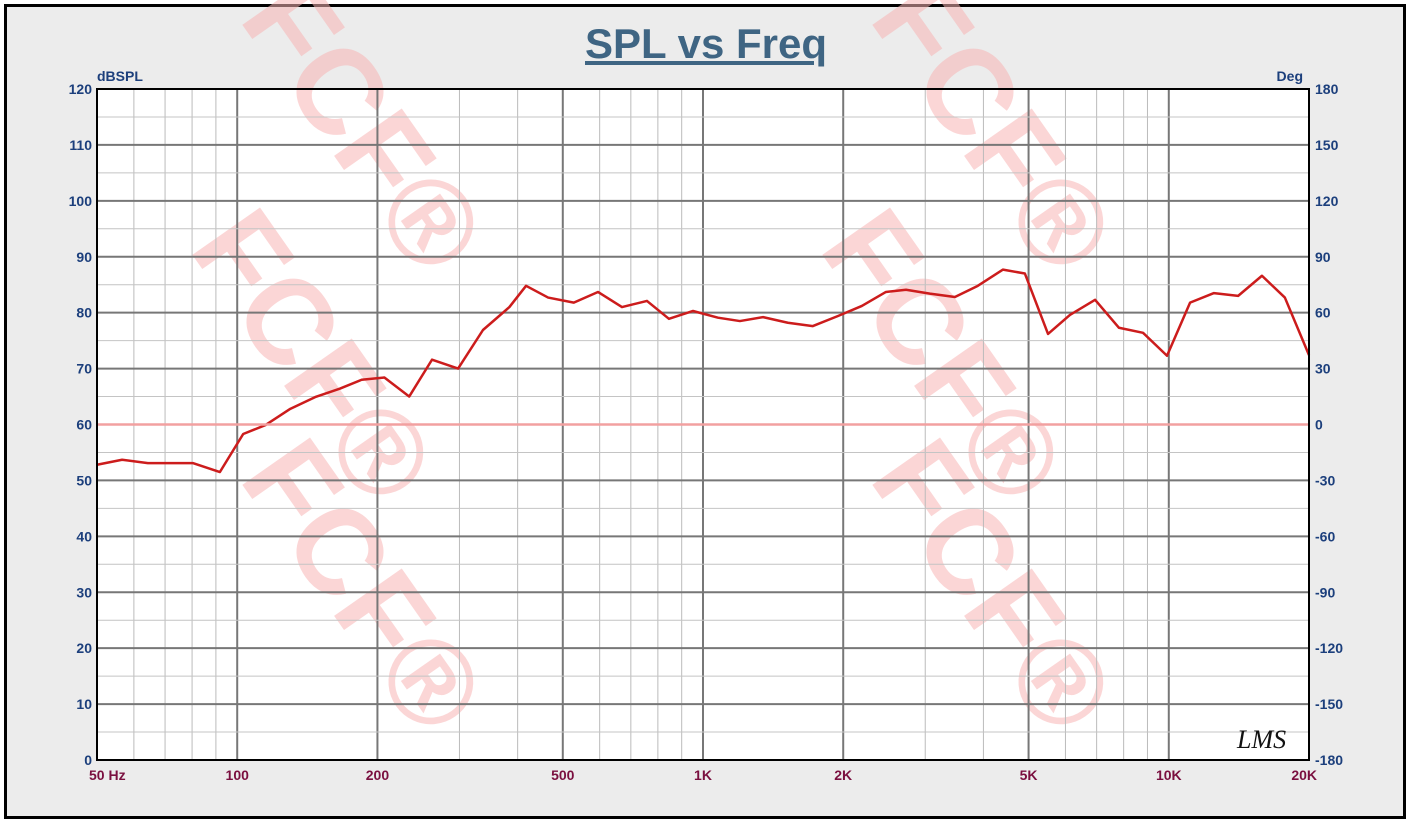  I want to click on y-tick-label: 50, so click(84, 480).